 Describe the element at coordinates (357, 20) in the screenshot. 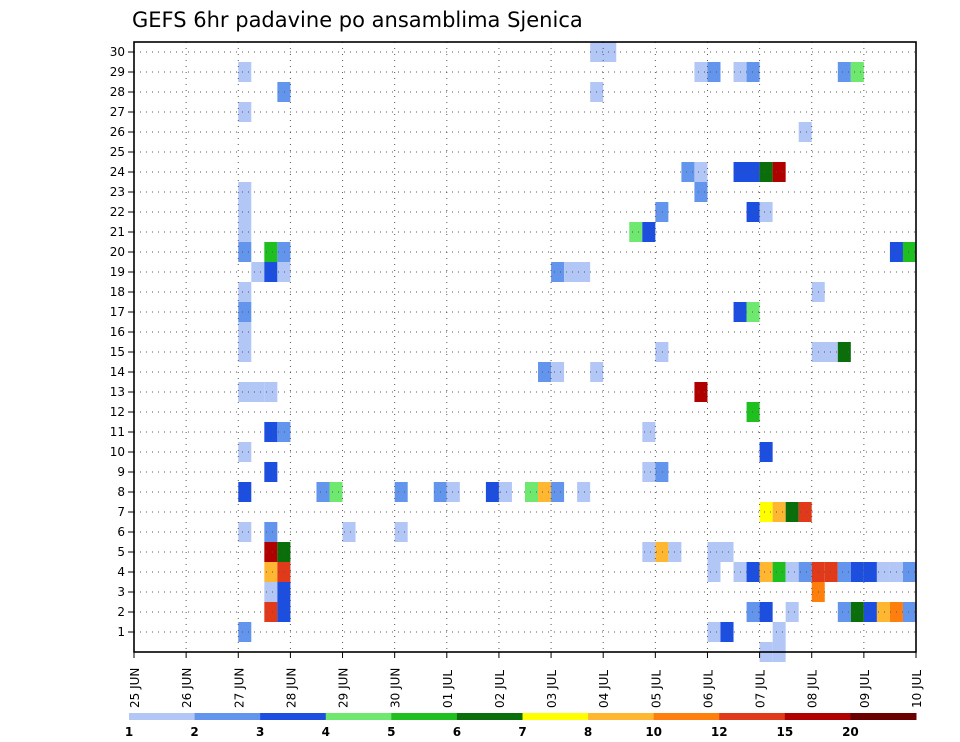

I see `chart-title: GEFS 6hr padavine po ansamblima Sjenica` at that location.